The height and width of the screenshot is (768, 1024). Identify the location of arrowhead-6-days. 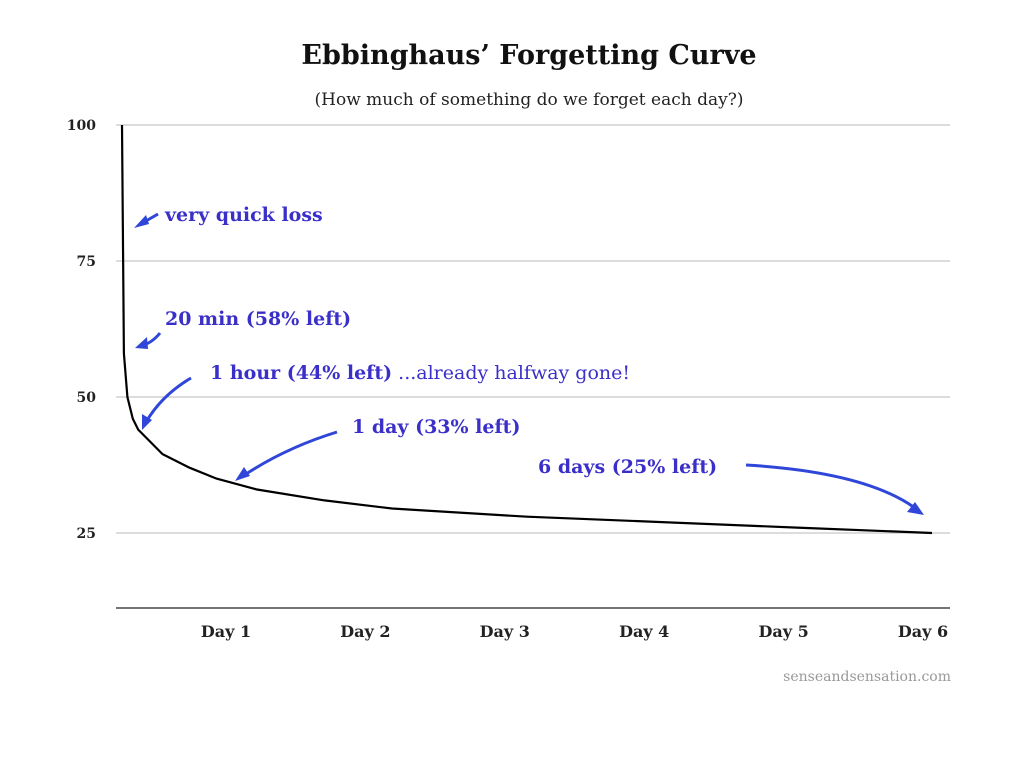
(915, 508).